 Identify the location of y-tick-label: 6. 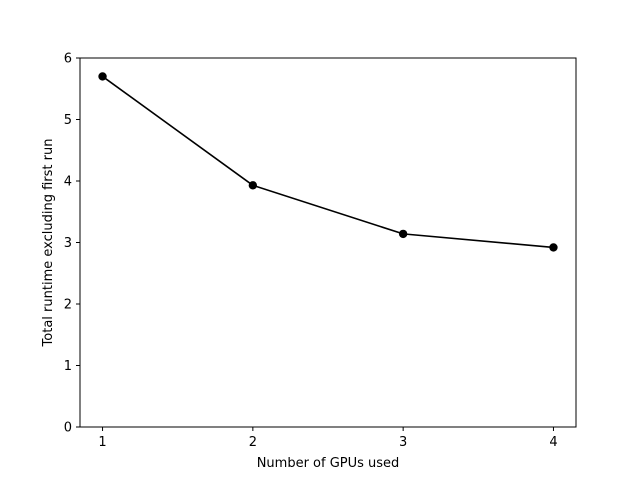
(68, 59).